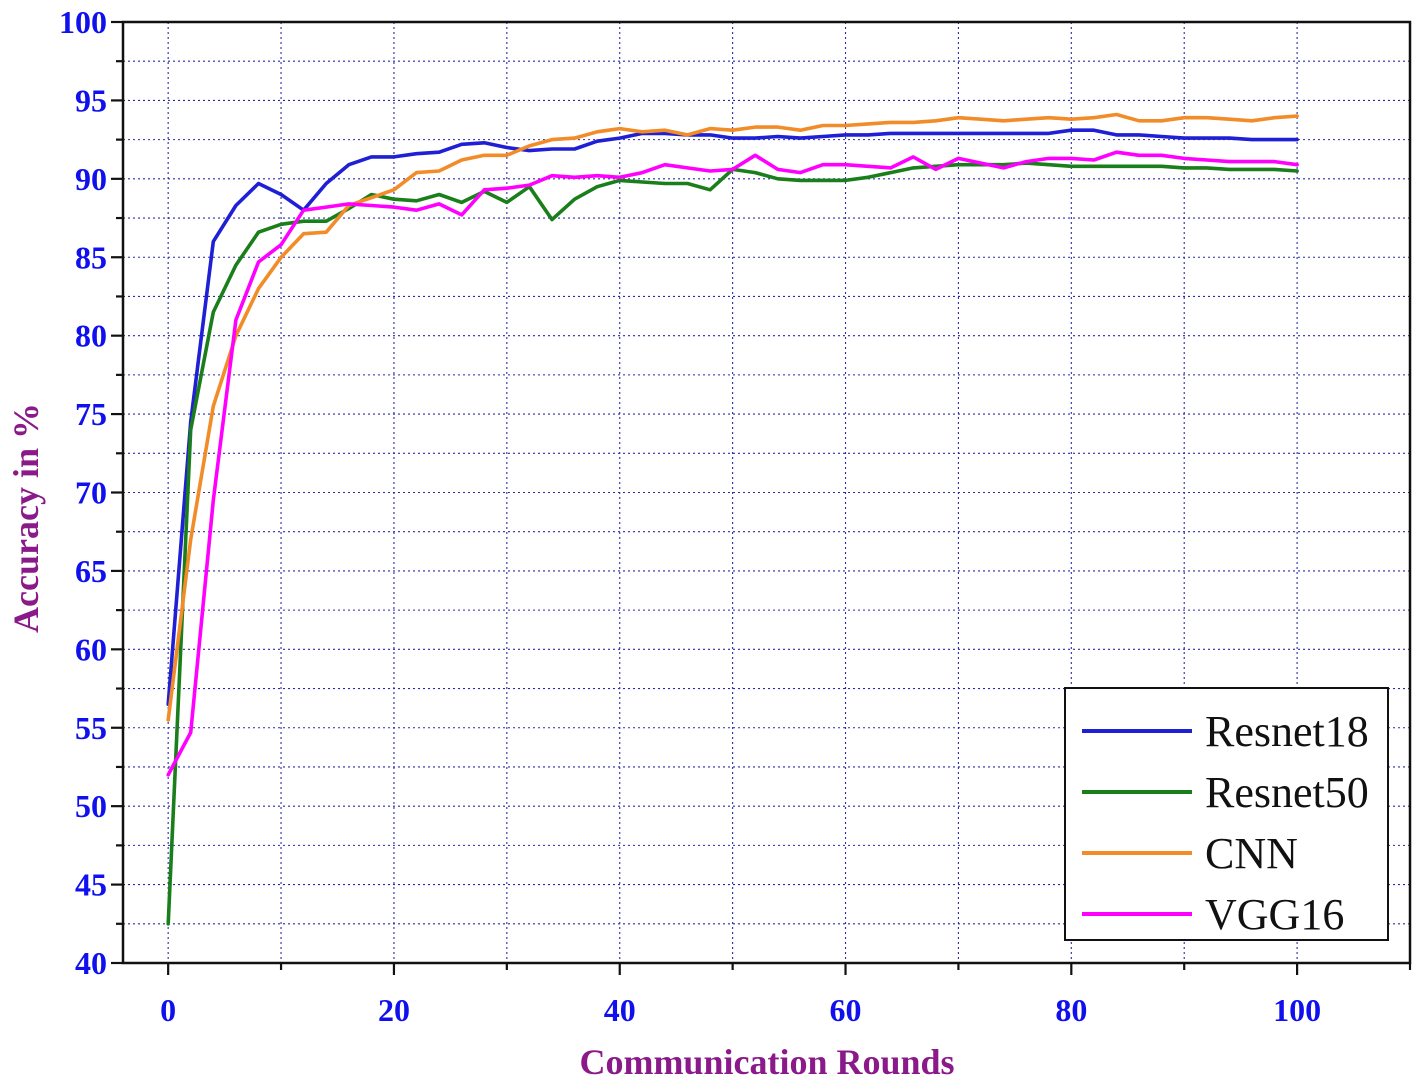 The height and width of the screenshot is (1085, 1417). Describe the element at coordinates (91, 493) in the screenshot. I see `y-tick-label: 70` at that location.